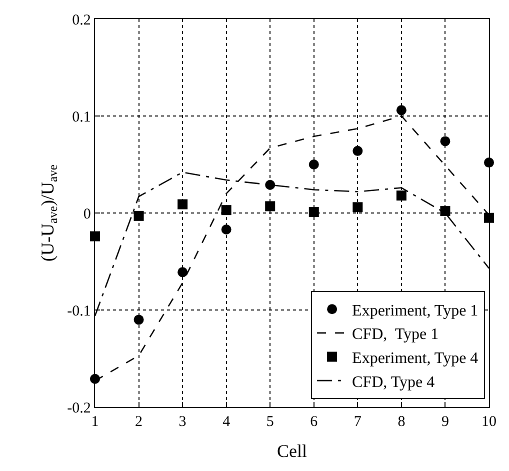 This screenshot has height=471, width=509. What do you see at coordinates (81, 20) in the screenshot?
I see `y-tick-label: 0.2` at bounding box center [81, 20].